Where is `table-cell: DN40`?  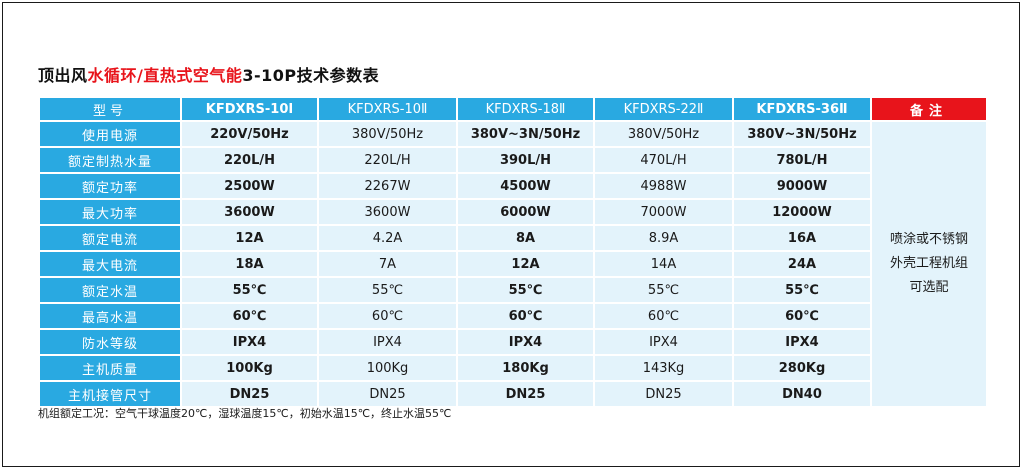
table-cell: DN40 is located at coordinates (802, 394).